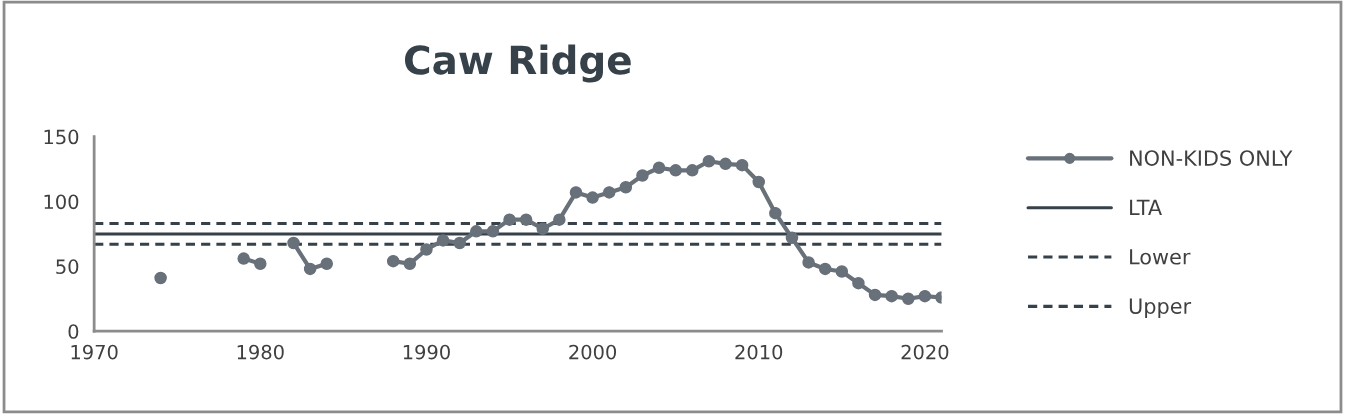 The image size is (1345, 414). I want to click on x-tick-label: 1990, so click(426, 352).